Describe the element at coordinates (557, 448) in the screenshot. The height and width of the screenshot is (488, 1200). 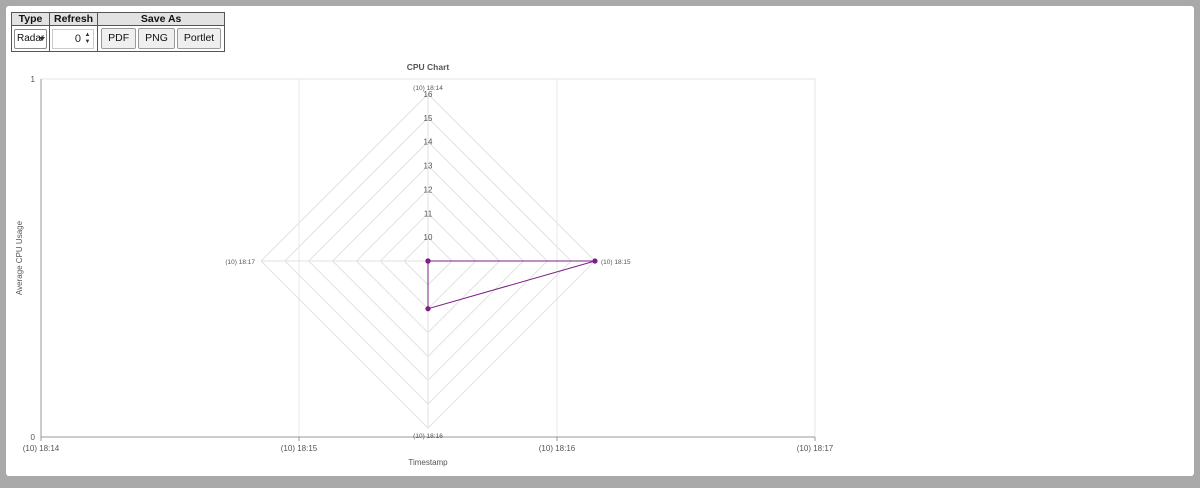
I see `x-tick-label: (10) 18:16` at that location.